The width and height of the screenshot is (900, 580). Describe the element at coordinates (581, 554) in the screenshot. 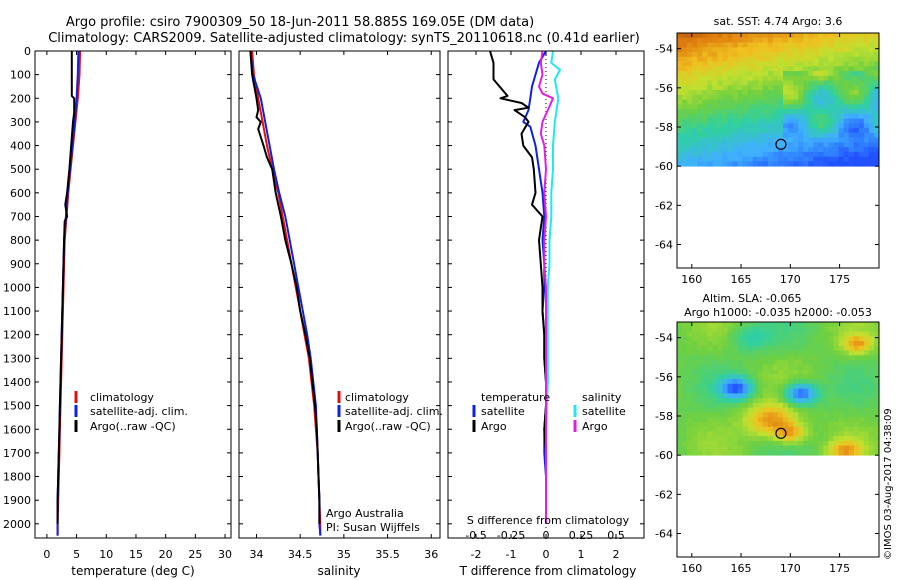

I see `x-tick-label-2-3: 1` at that location.